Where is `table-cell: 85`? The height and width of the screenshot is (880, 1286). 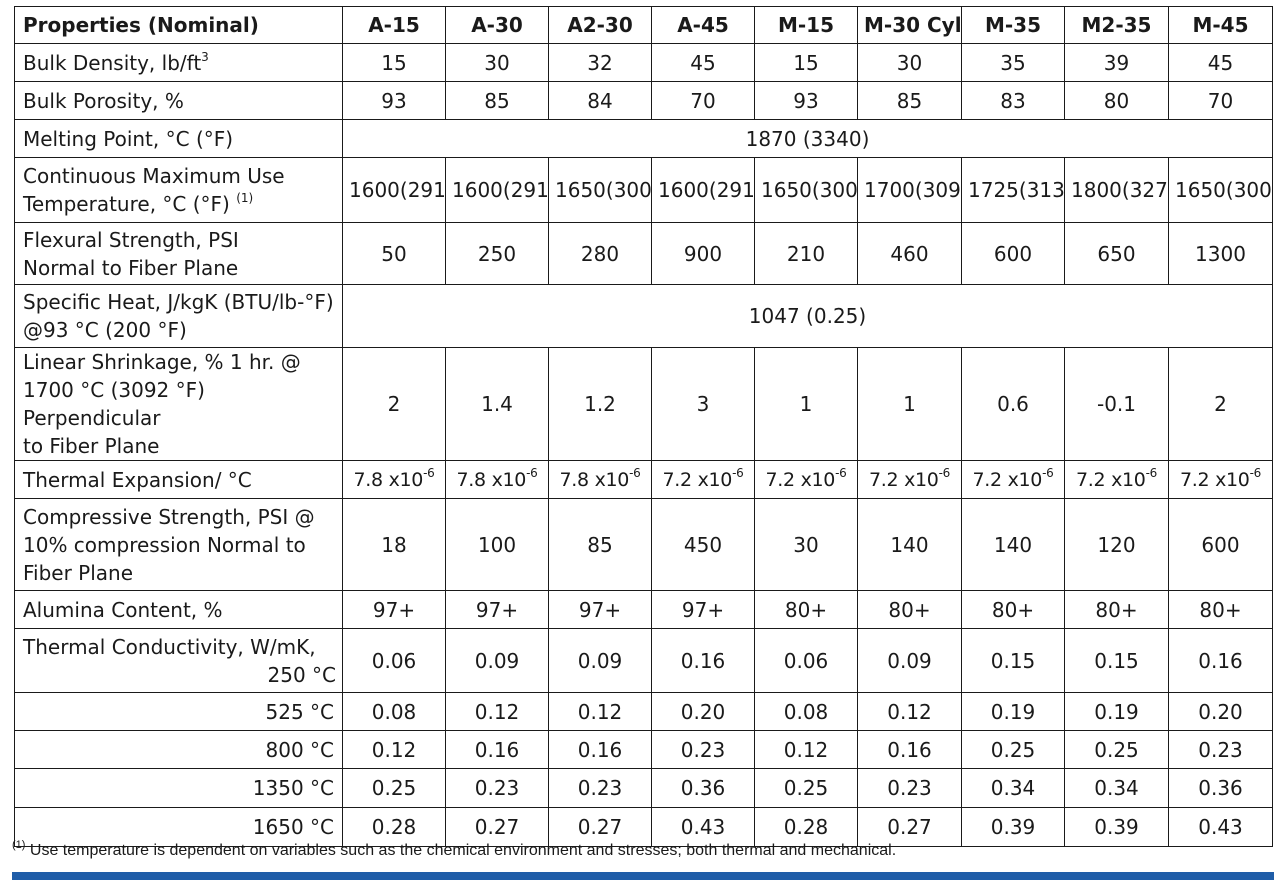
table-cell: 85 is located at coordinates (497, 100).